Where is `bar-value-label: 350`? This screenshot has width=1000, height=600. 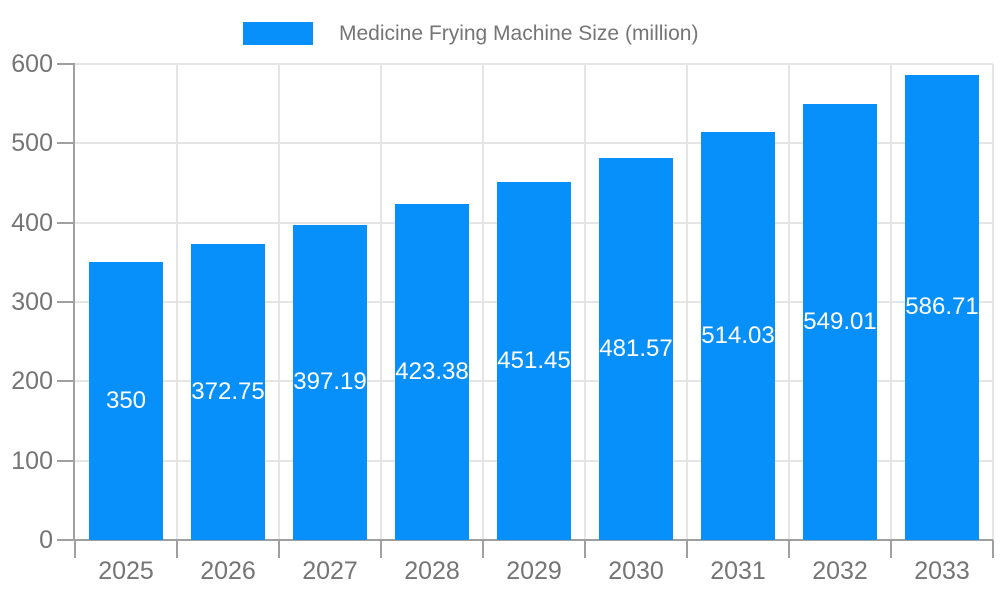
bar-value-label: 350 is located at coordinates (126, 401).